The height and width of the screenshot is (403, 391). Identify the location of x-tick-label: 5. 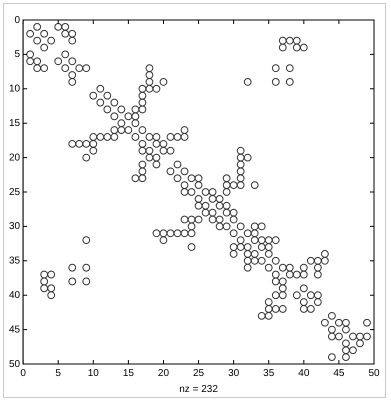
(58, 373).